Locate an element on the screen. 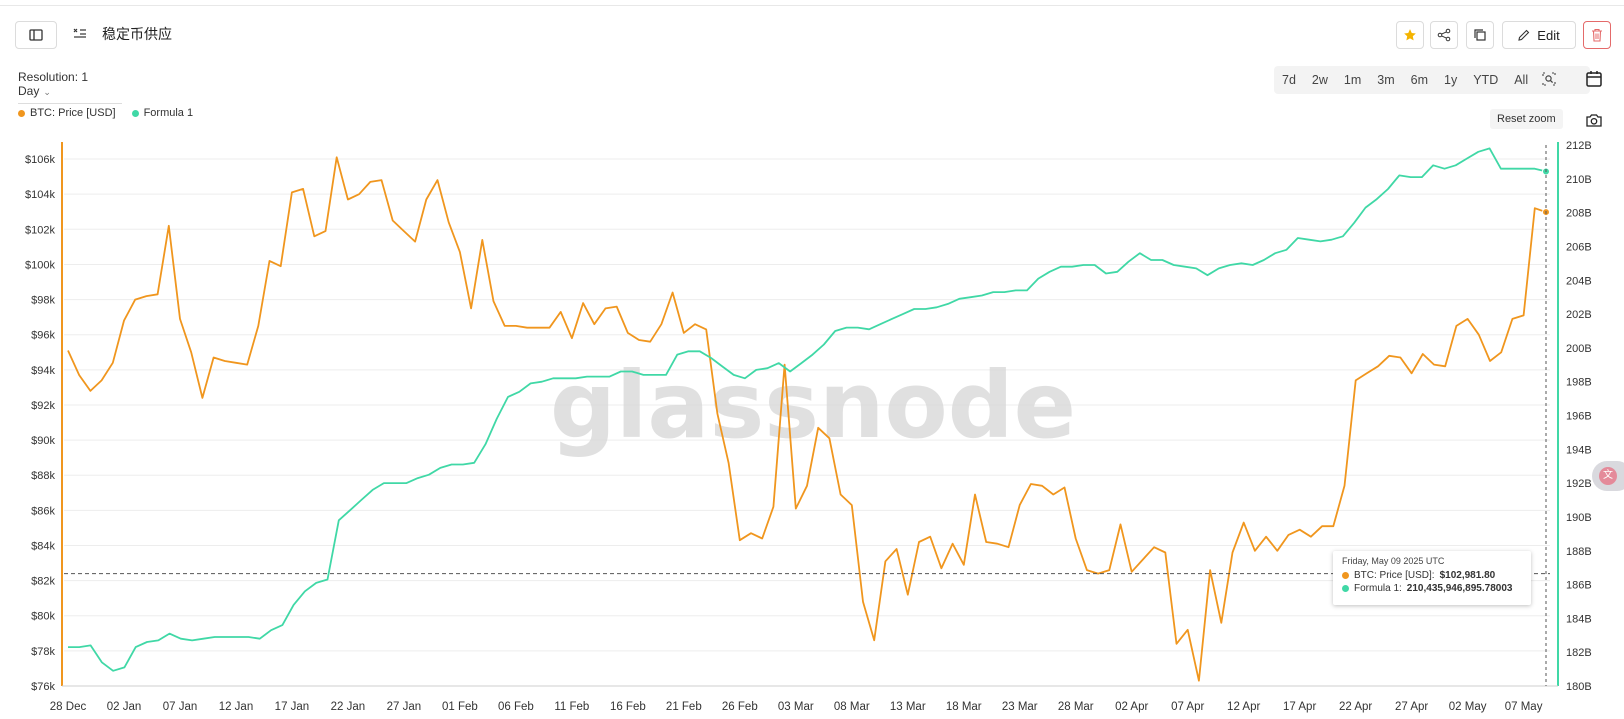 Image resolution: width=1624 pixels, height=719 pixels. x-tick-label: 02 Jan is located at coordinates (124, 707).